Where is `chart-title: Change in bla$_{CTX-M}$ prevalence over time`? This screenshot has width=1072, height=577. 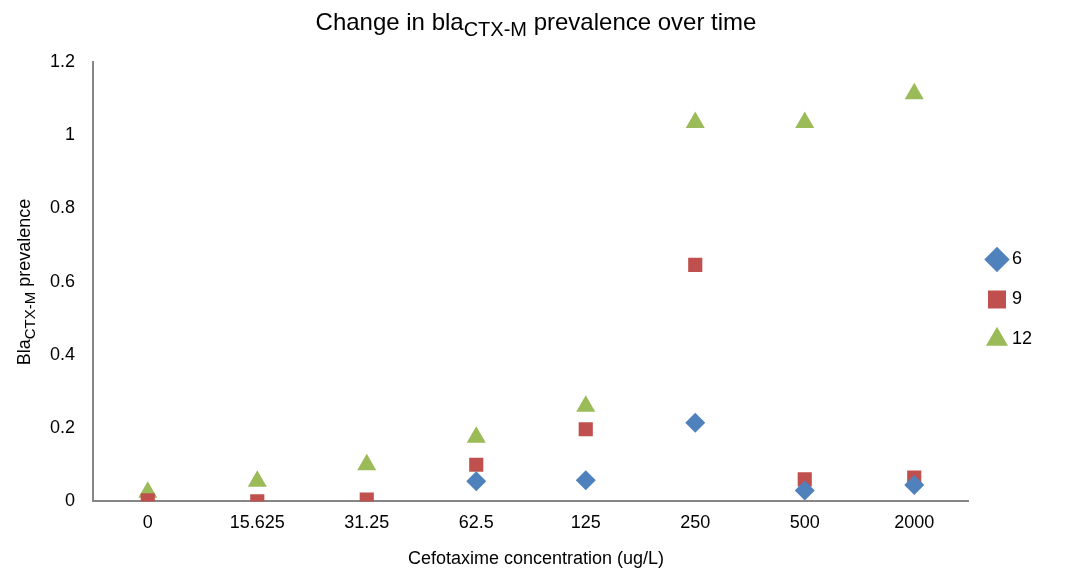
chart-title: Change in bla$_{CTX-M}$ prevalence over time is located at coordinates (536, 24).